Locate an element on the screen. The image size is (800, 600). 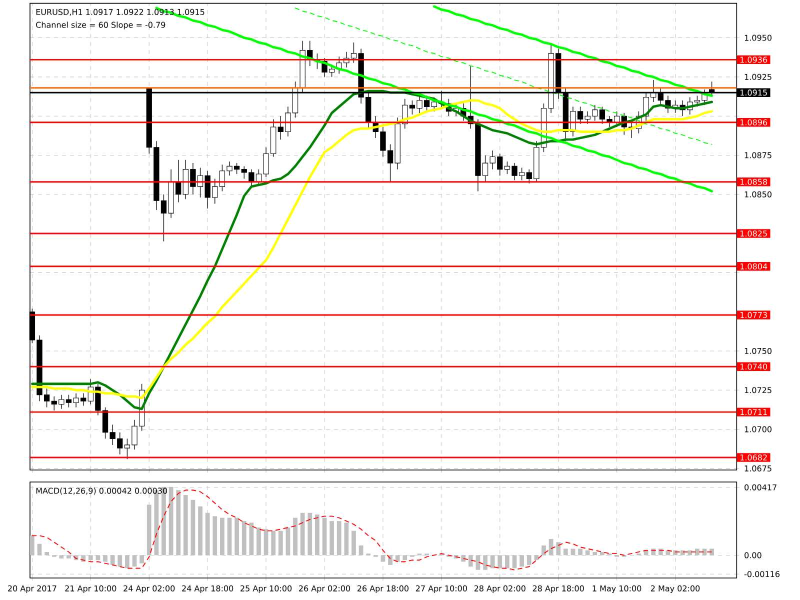
y-tick-label: -0.00116 is located at coordinates (762, 574).